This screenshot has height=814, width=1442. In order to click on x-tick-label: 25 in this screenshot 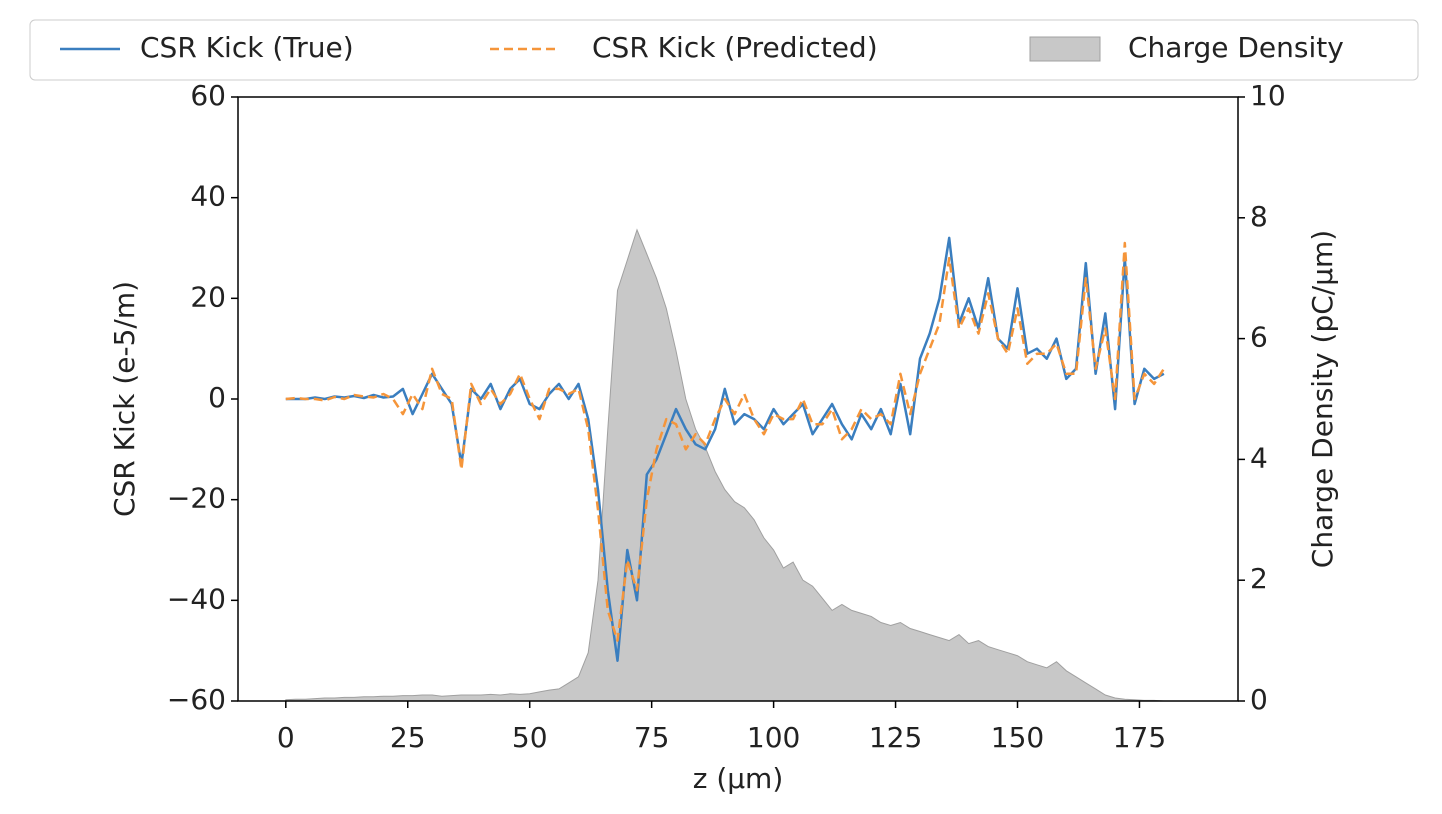, I will do `click(408, 737)`.